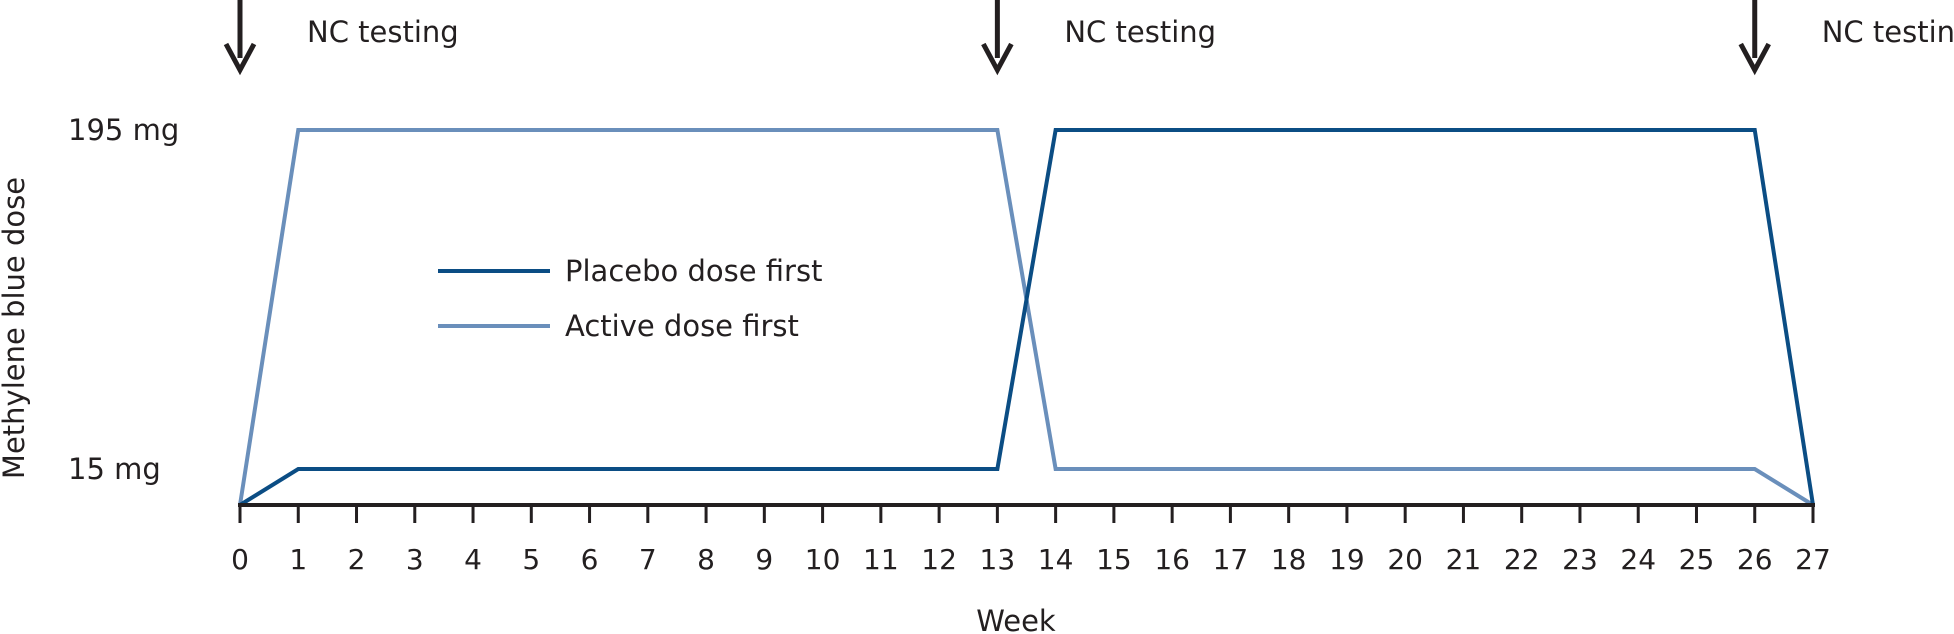 Image resolution: width=1954 pixels, height=634 pixels. What do you see at coordinates (1755, 559) in the screenshot?
I see `x-tick-label: 26` at bounding box center [1755, 559].